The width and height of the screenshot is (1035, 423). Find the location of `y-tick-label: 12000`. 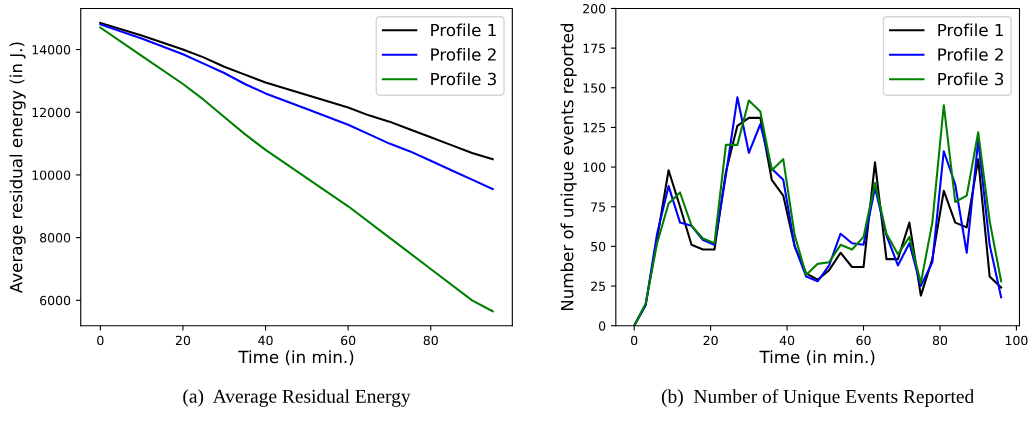

y-tick-label: 12000 is located at coordinates (51, 112).